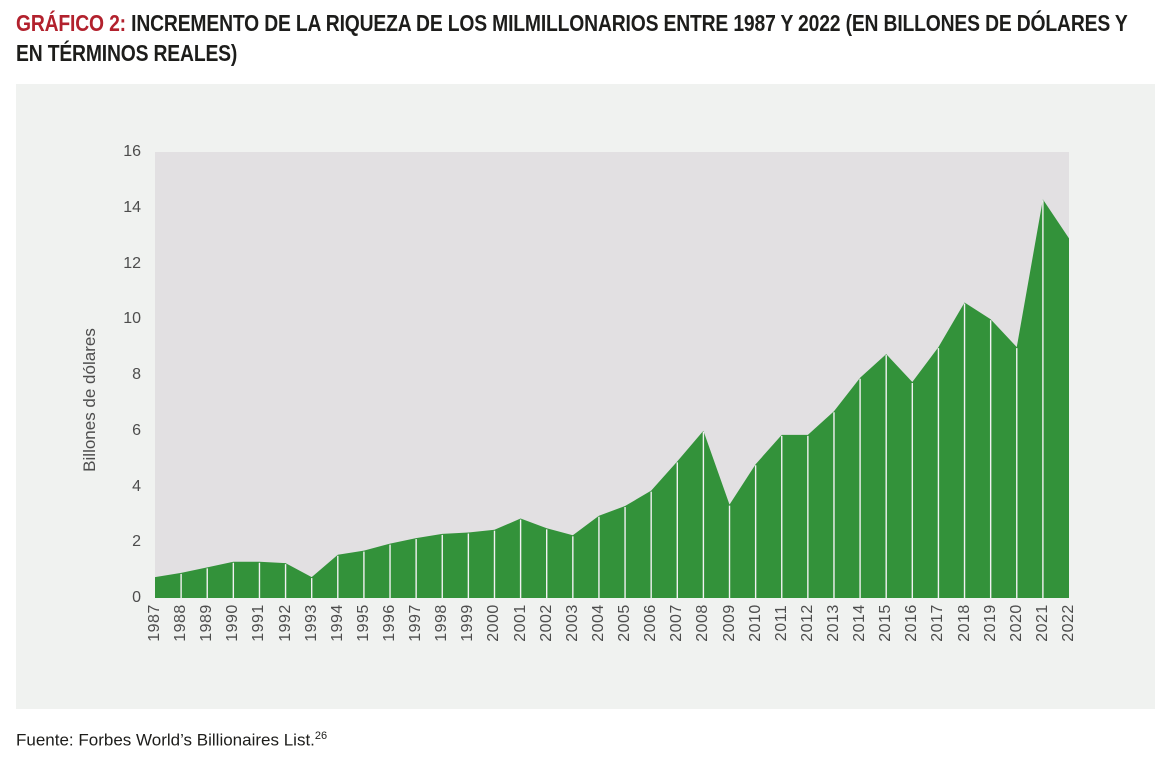  Describe the element at coordinates (363, 623) in the screenshot. I see `x-tick-label: 1995` at that location.